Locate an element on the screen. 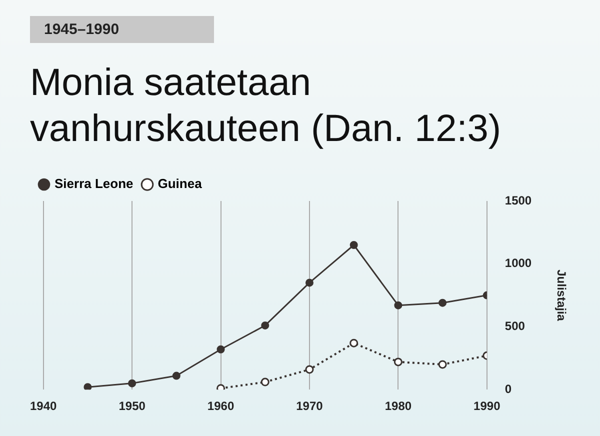  legend-label: Sierra Leone is located at coordinates (94, 184).